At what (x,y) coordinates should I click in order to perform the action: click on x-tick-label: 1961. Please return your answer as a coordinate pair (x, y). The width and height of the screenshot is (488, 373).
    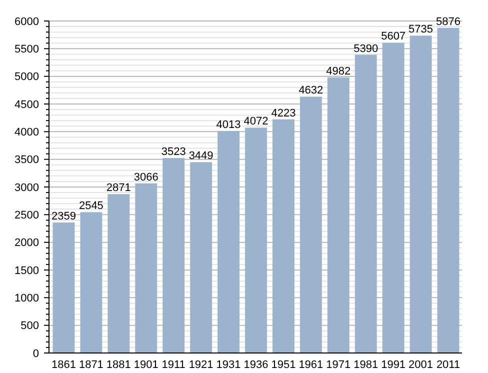
    Looking at the image, I should click on (311, 365).